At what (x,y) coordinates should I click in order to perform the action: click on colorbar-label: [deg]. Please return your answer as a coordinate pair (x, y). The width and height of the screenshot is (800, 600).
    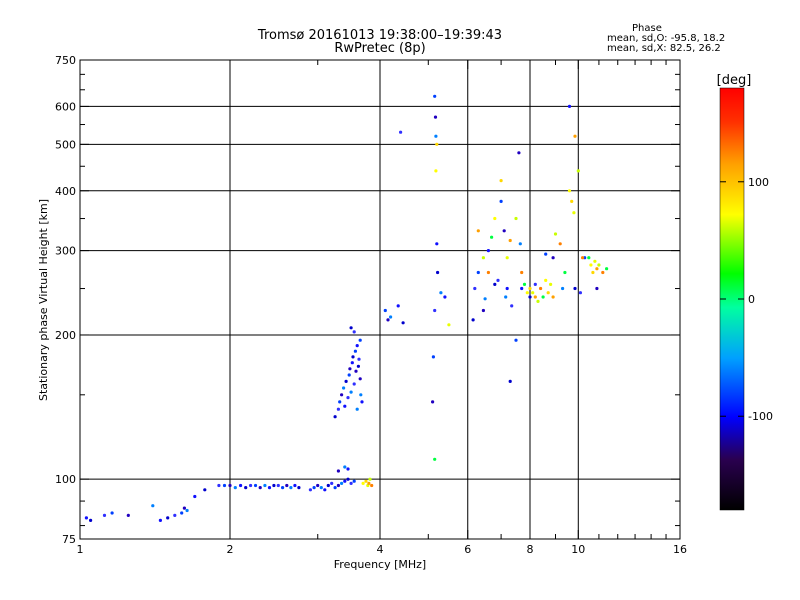
    Looking at the image, I should click on (734, 80).